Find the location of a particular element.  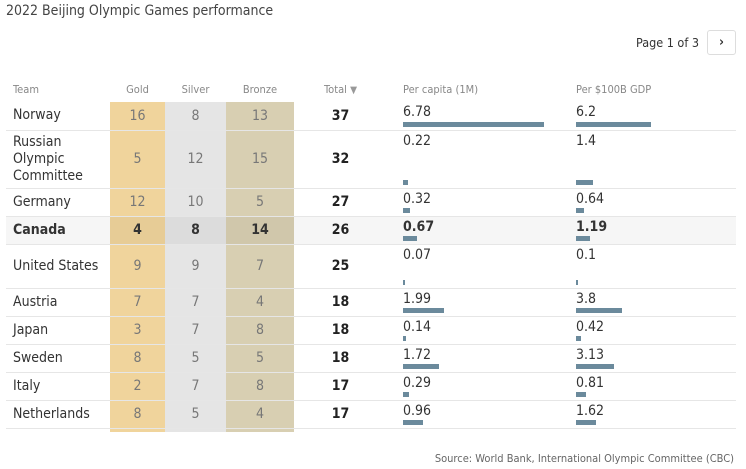

chart-title: 2022 Beijing Olympic Games performance is located at coordinates (140, 11).